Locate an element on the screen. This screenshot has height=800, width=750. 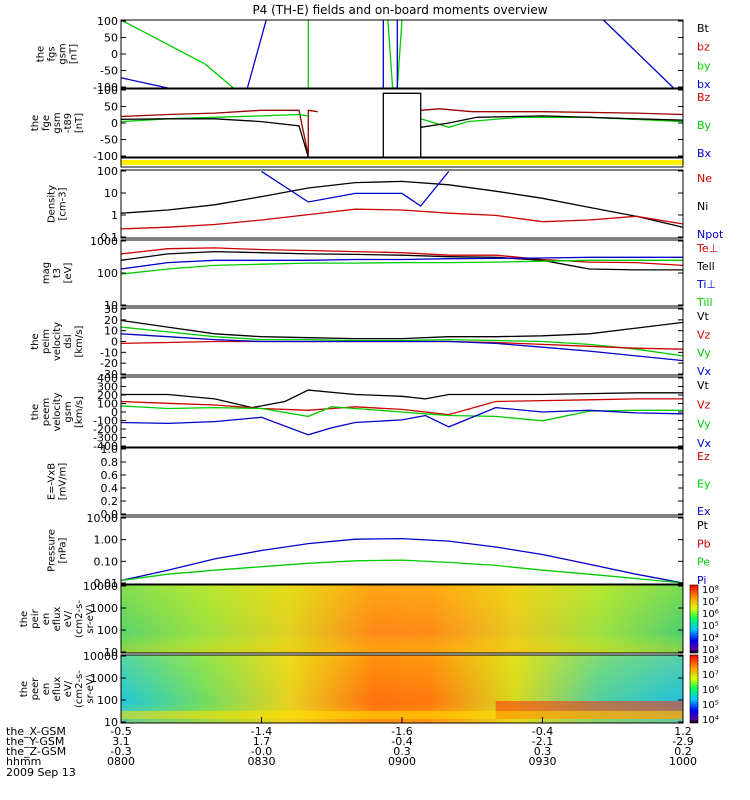
series-Ne is located at coordinates (402, 219).